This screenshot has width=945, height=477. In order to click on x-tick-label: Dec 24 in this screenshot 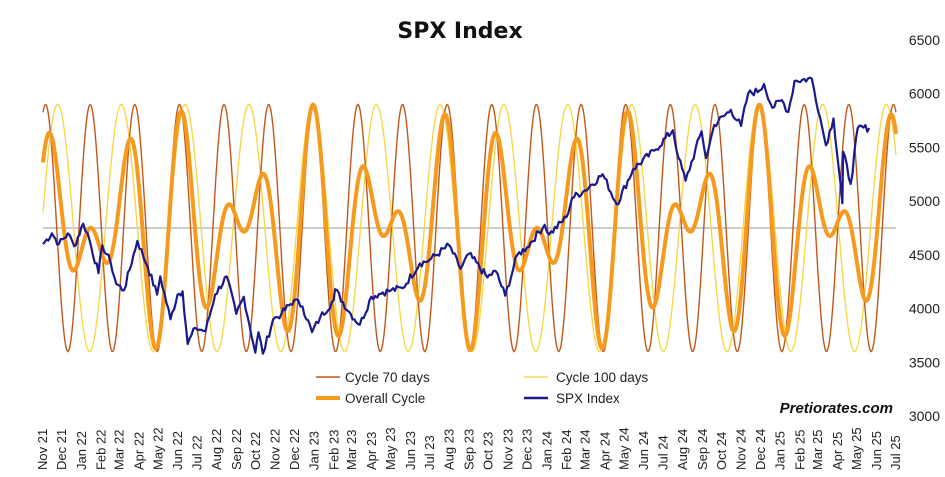, I will do `click(760, 449)`.